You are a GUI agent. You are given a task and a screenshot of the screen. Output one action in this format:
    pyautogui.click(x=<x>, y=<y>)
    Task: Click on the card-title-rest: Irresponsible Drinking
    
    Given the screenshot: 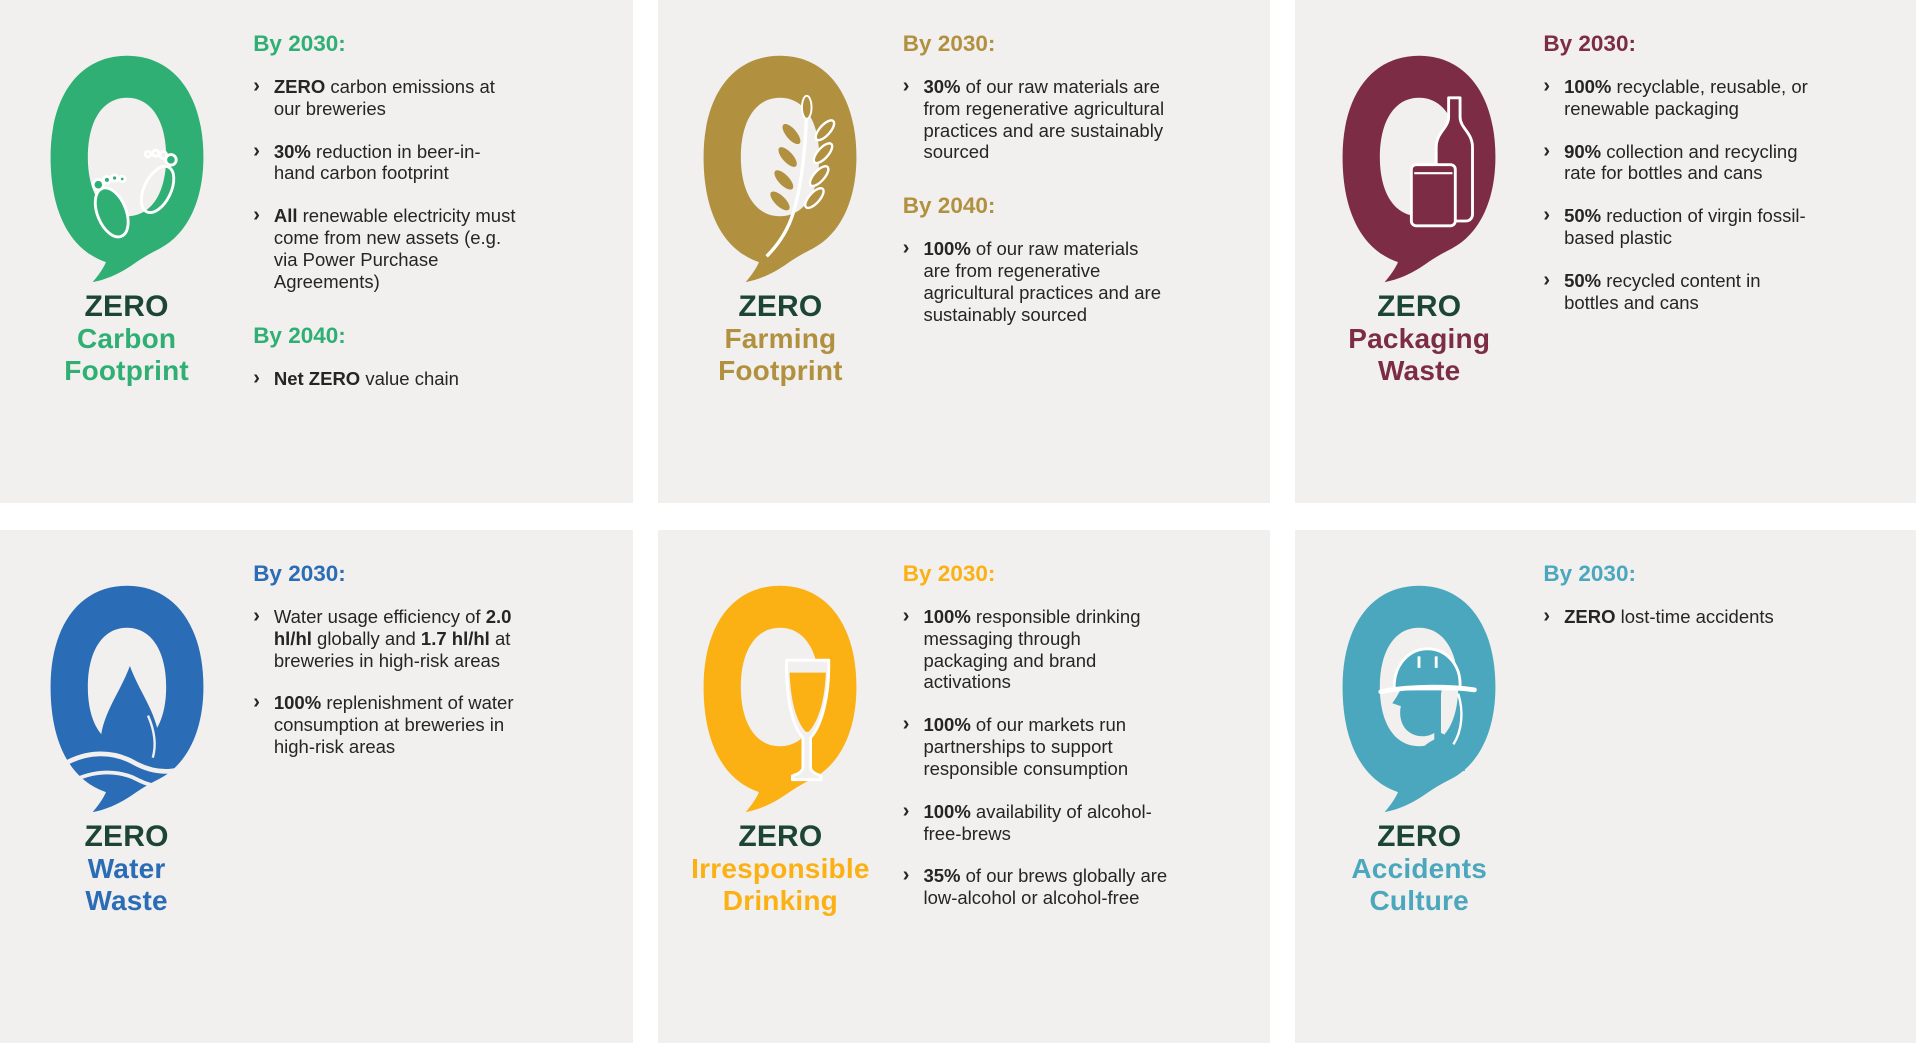 What is the action you would take?
    pyautogui.click(x=780, y=884)
    